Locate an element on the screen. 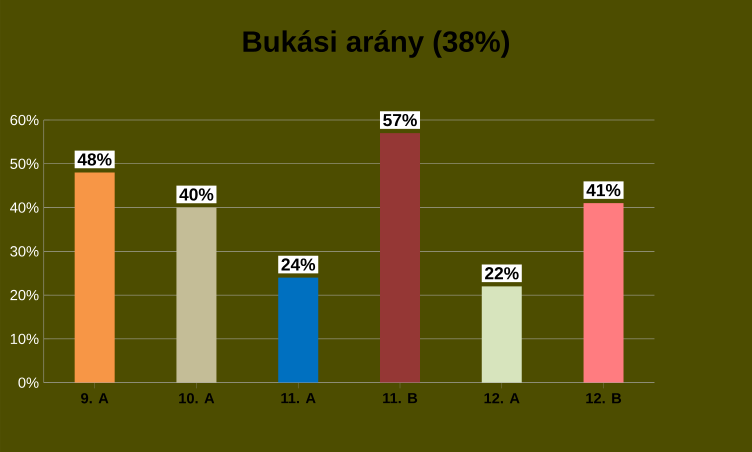 This screenshot has width=752, height=452. data-label: 48% is located at coordinates (95, 159).